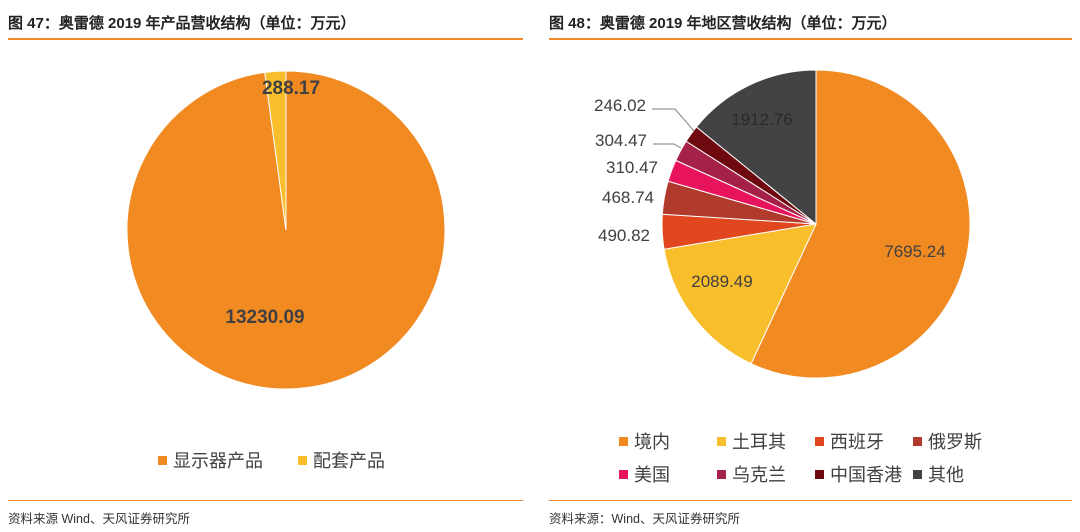 Image resolution: width=1080 pixels, height=532 pixels. What do you see at coordinates (99, 519) in the screenshot?
I see `left-source: 资料来源 Wind、天风证券研究所` at bounding box center [99, 519].